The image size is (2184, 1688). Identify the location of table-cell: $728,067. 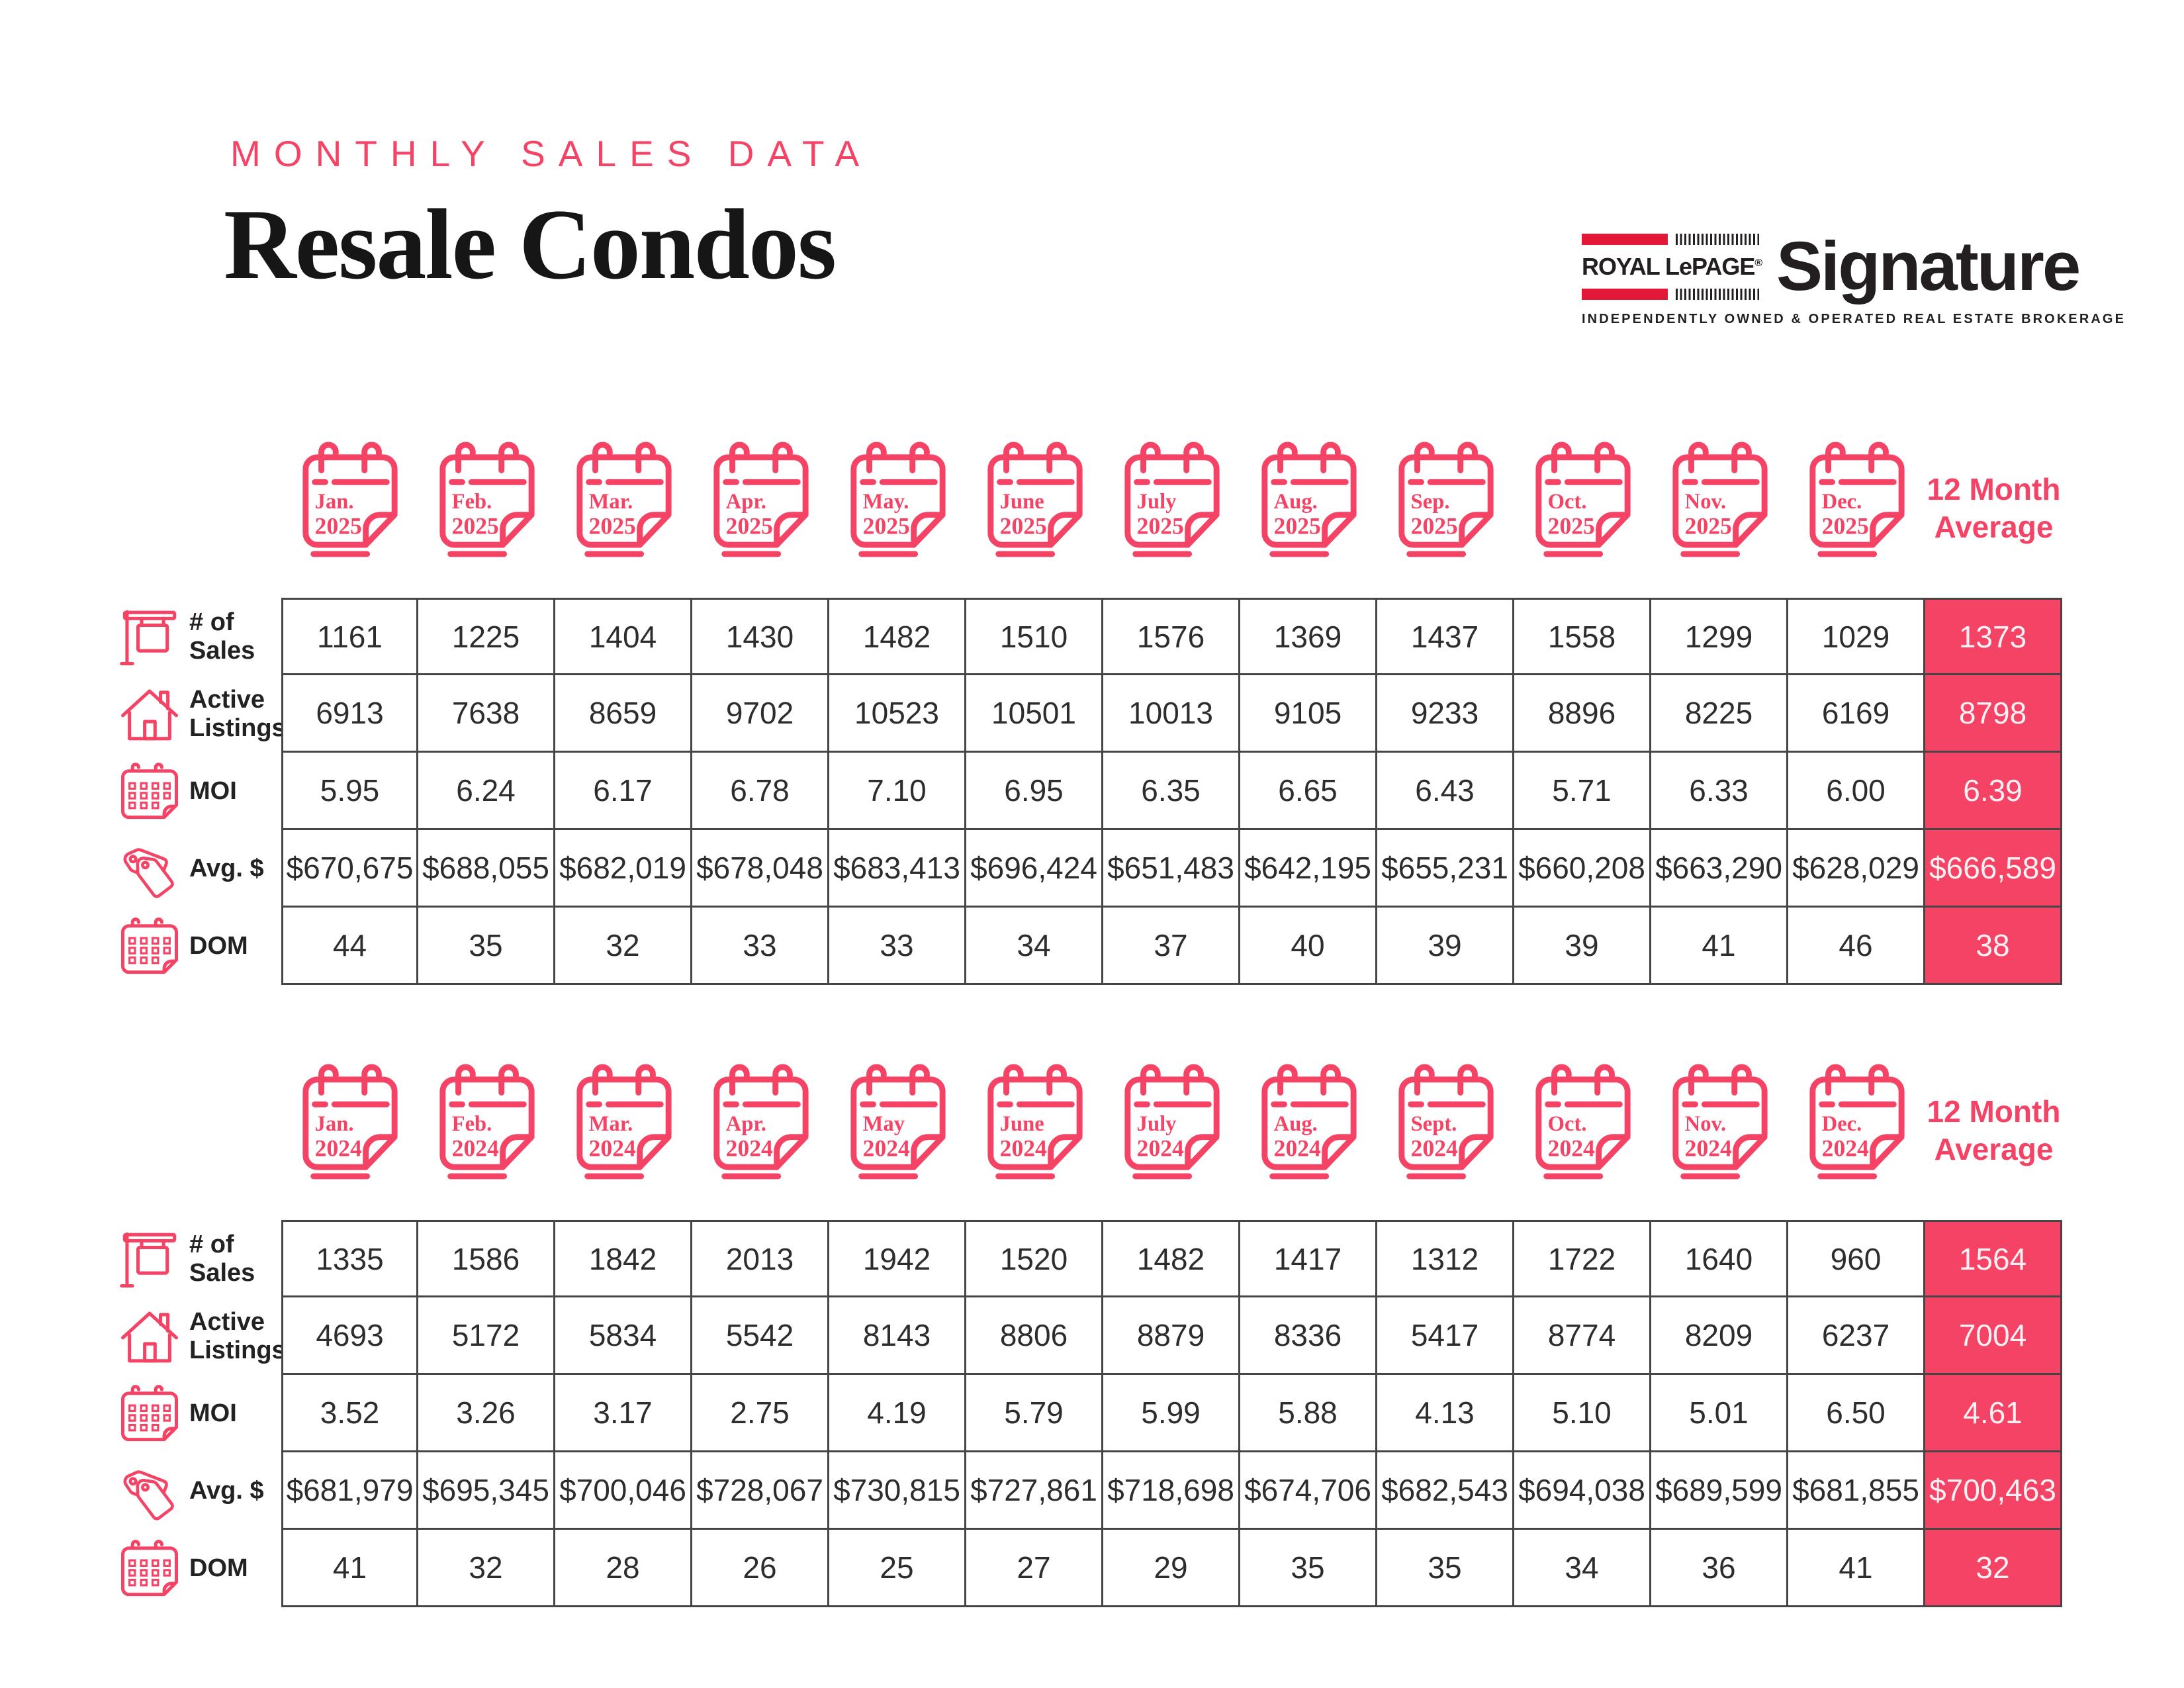
(761, 1491).